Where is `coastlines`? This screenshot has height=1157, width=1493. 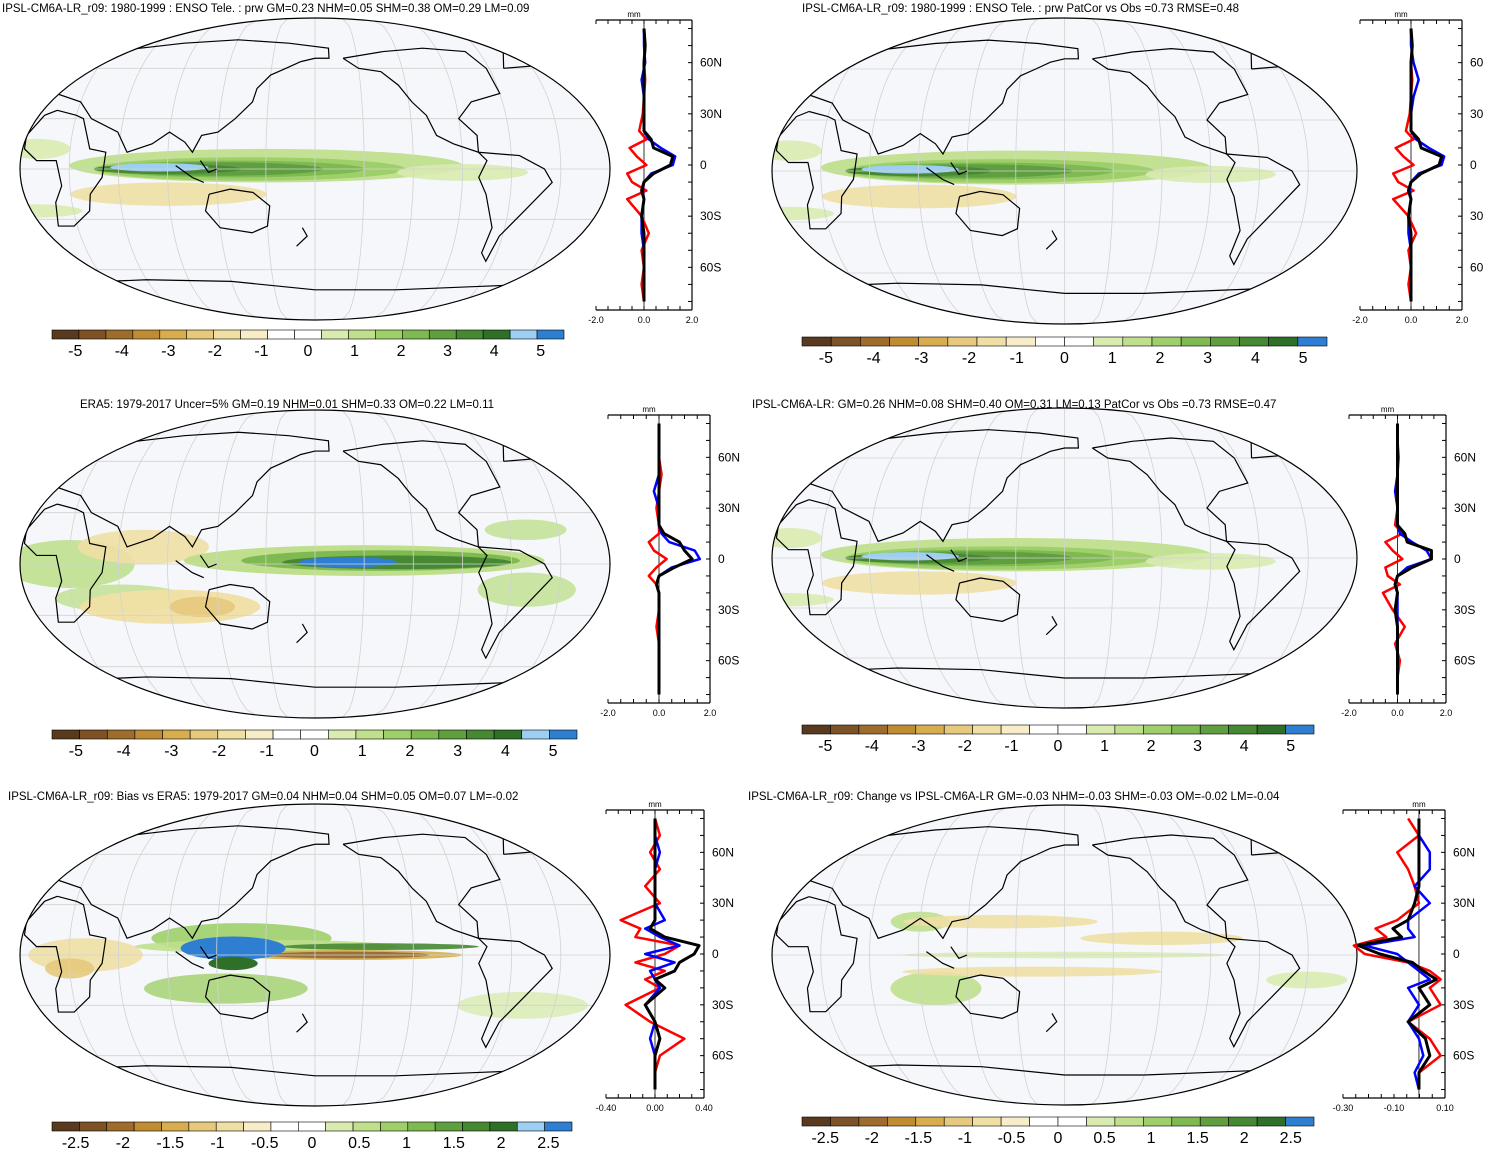 coastlines is located at coordinates (294, 950).